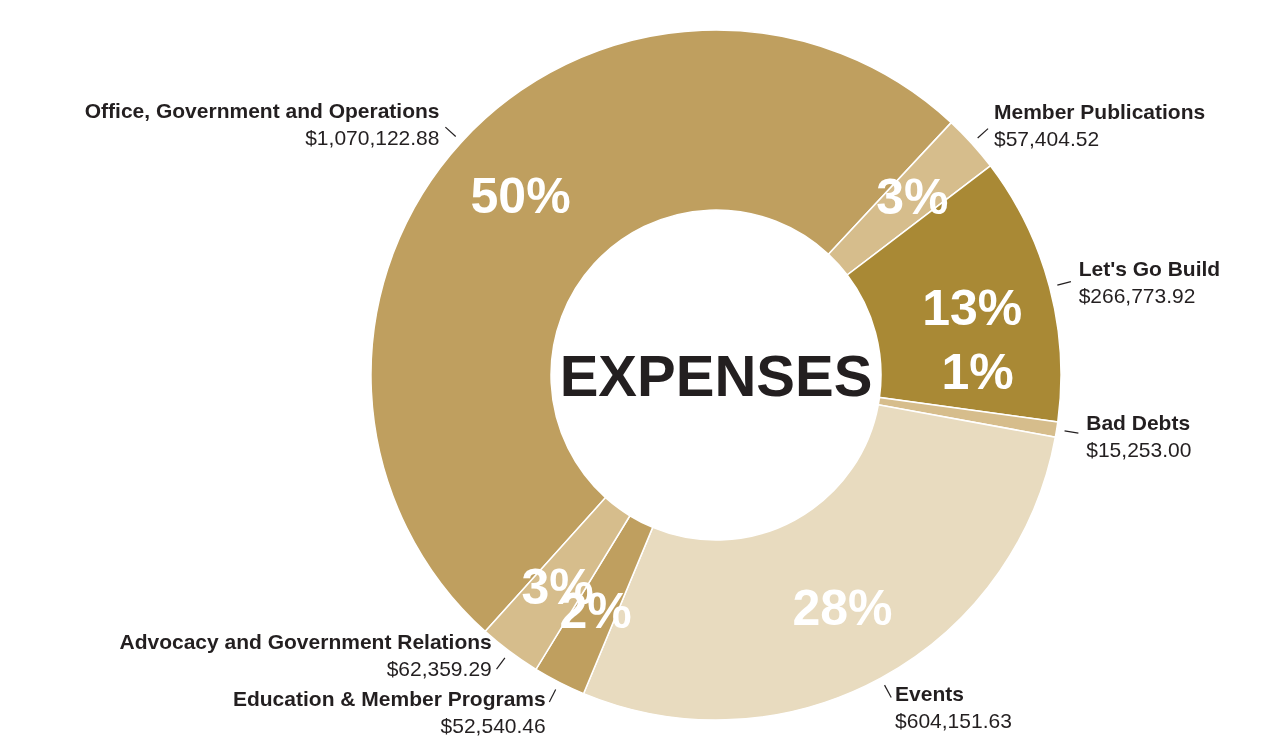 This screenshot has height=746, width=1275. What do you see at coordinates (842, 607) in the screenshot?
I see `text: 28%` at bounding box center [842, 607].